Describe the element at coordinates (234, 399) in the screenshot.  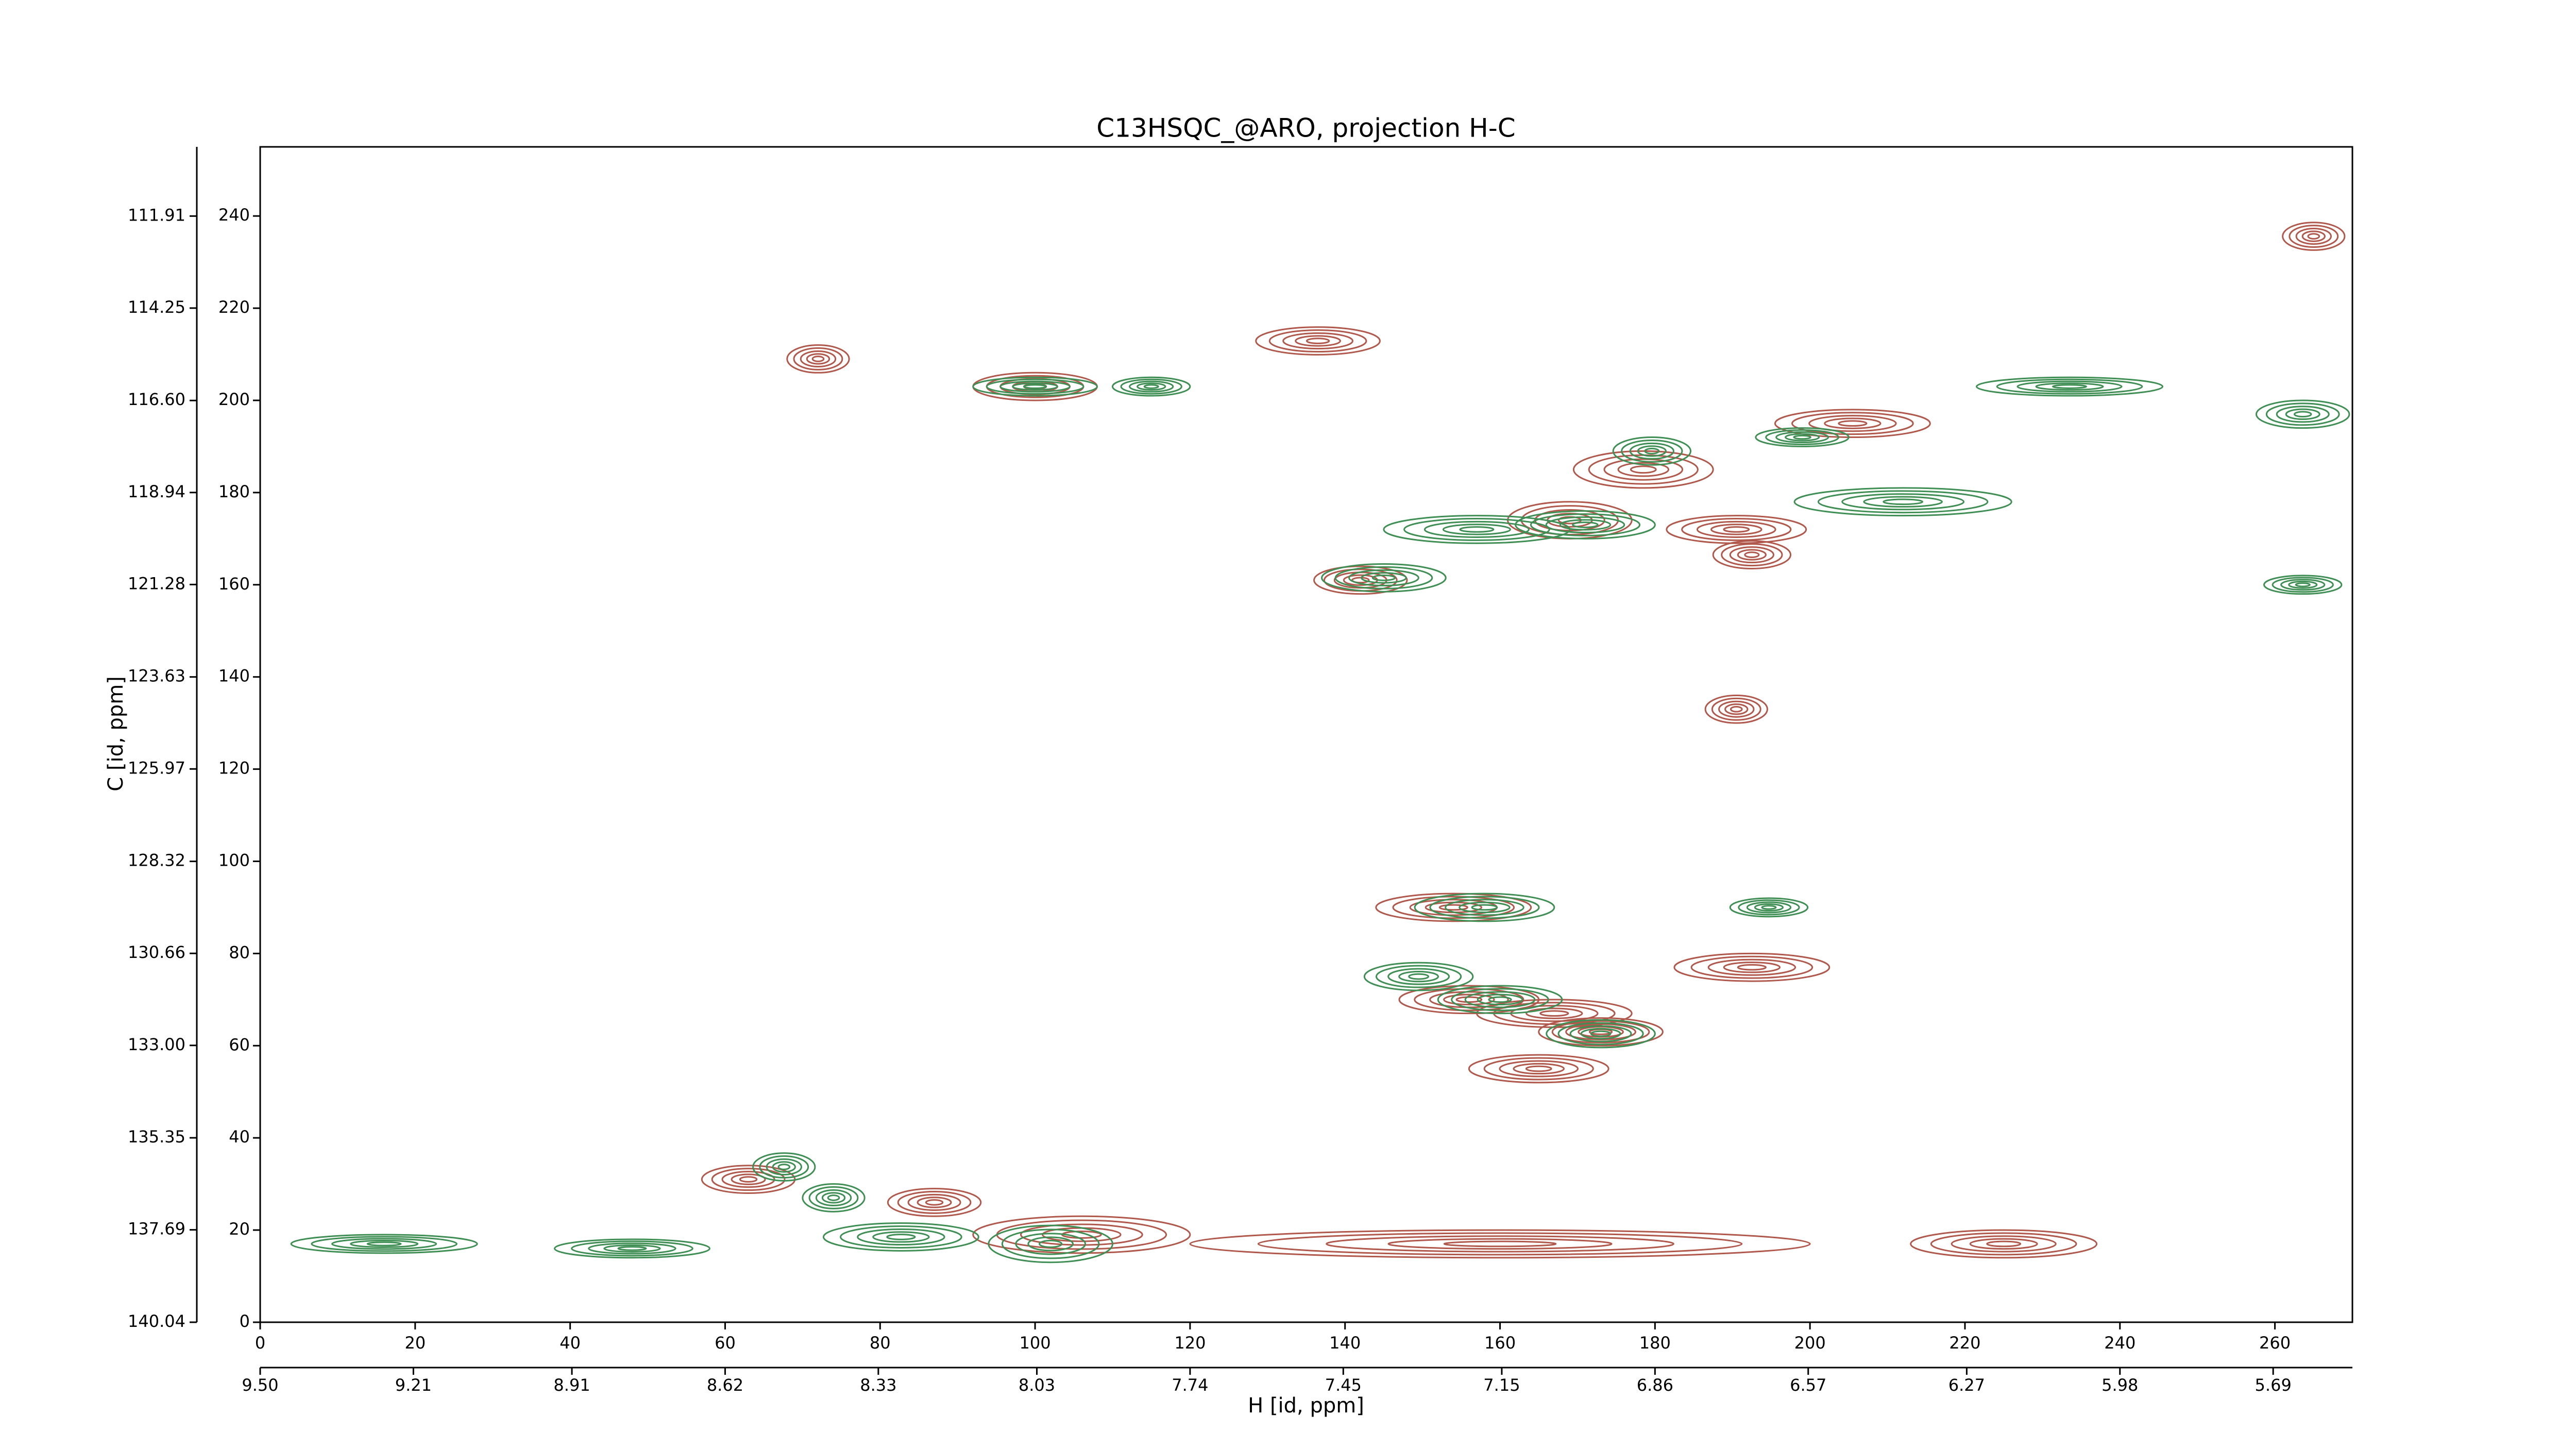
I see `y-tick-label: 200` at that location.